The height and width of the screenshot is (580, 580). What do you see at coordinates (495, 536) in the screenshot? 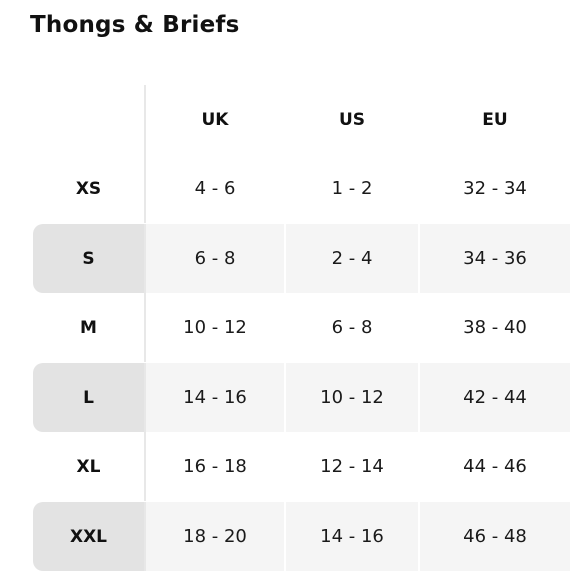
I see `eu-size-cell: 46 - 48` at bounding box center [495, 536].